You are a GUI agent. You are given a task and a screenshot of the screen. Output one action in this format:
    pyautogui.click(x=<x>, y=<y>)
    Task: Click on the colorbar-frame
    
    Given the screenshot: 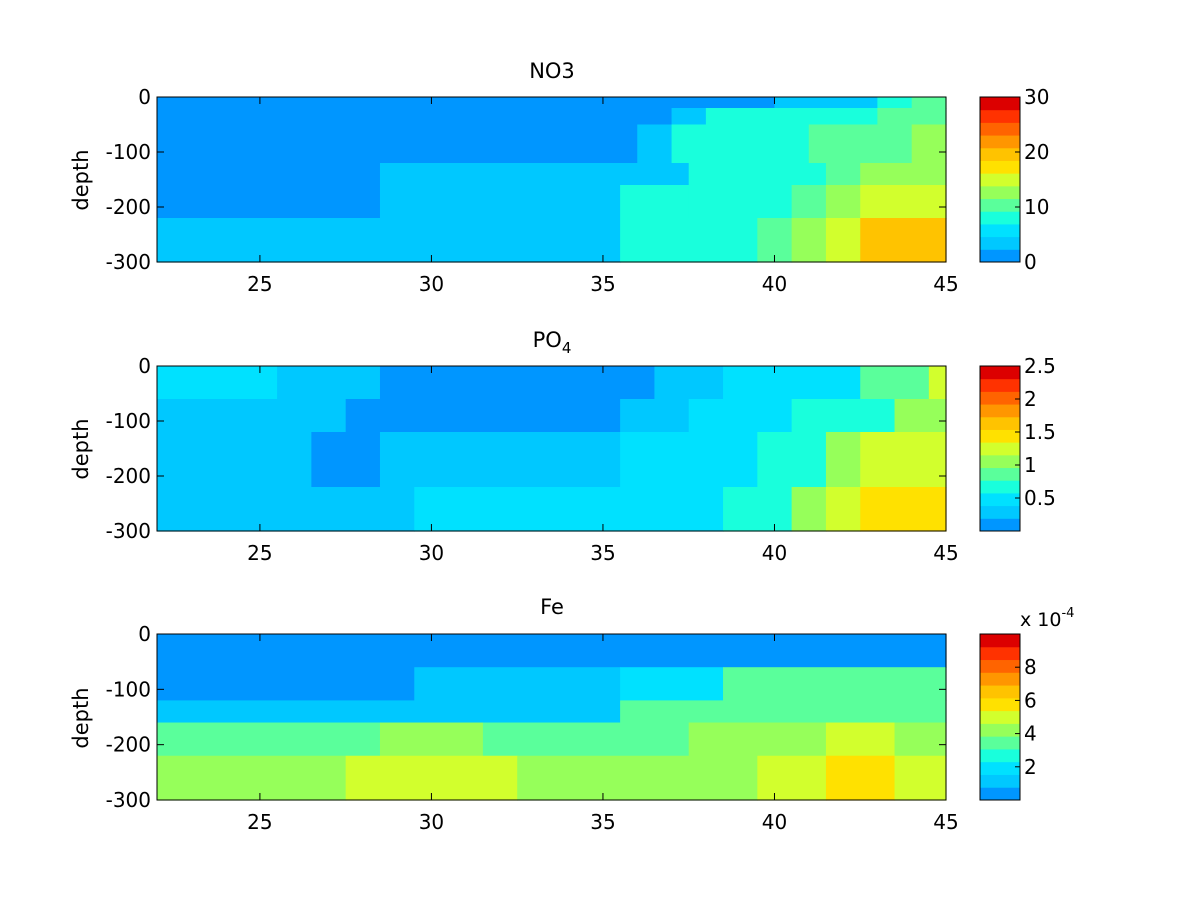 What is the action you would take?
    pyautogui.click(x=1000, y=717)
    